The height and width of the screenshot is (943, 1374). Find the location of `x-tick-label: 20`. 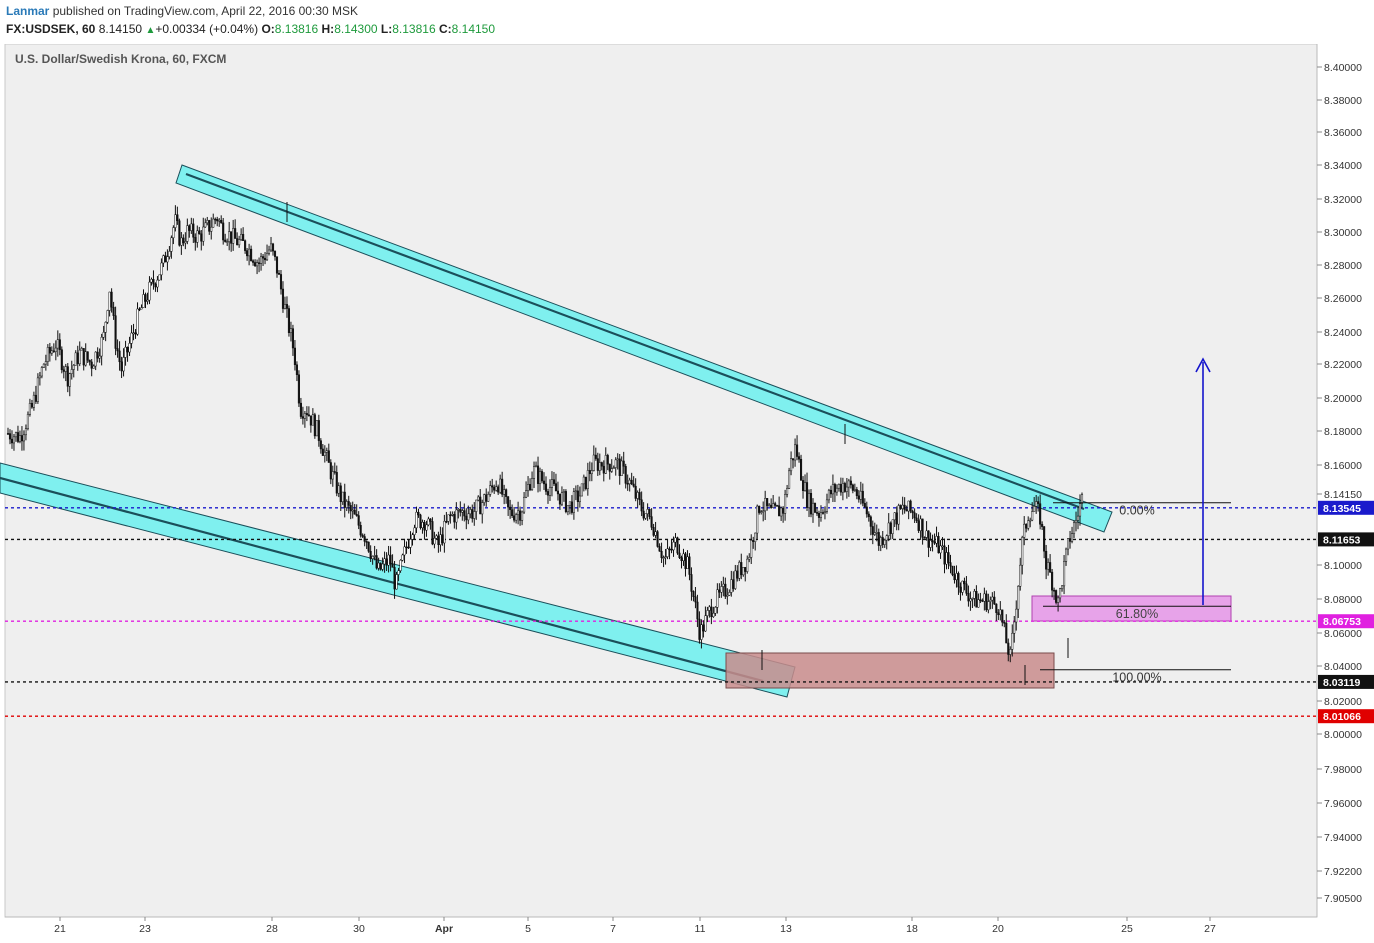

x-tick-label: 20 is located at coordinates (998, 929).